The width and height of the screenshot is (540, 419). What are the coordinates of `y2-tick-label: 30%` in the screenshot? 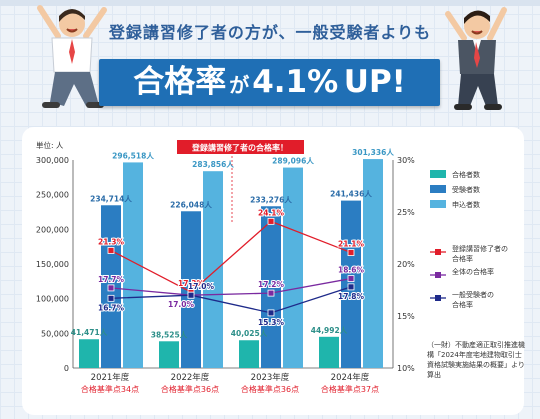 It's located at (406, 160).